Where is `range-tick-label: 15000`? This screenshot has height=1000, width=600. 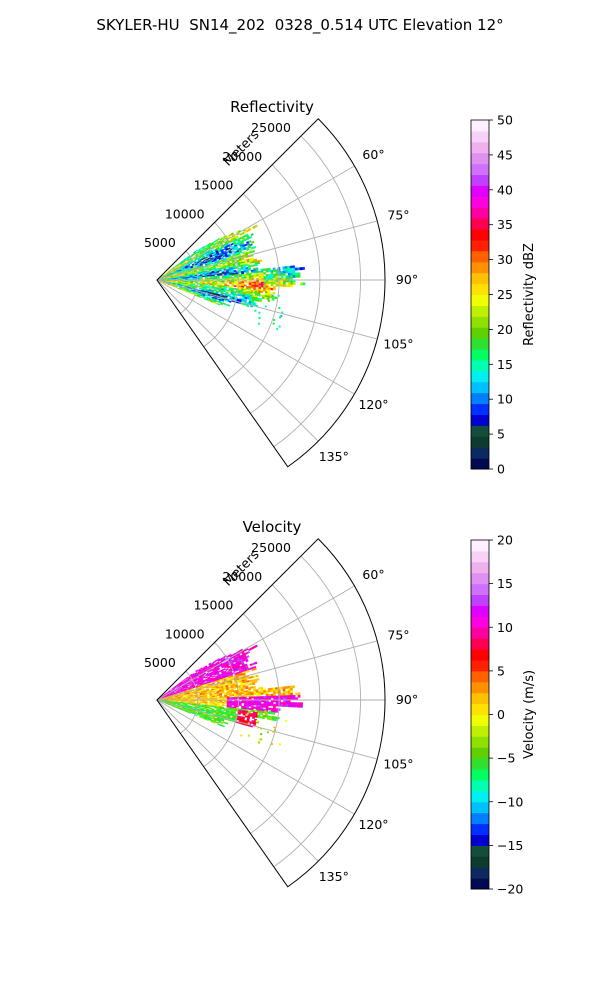 range-tick-label: 15000 is located at coordinates (214, 185).